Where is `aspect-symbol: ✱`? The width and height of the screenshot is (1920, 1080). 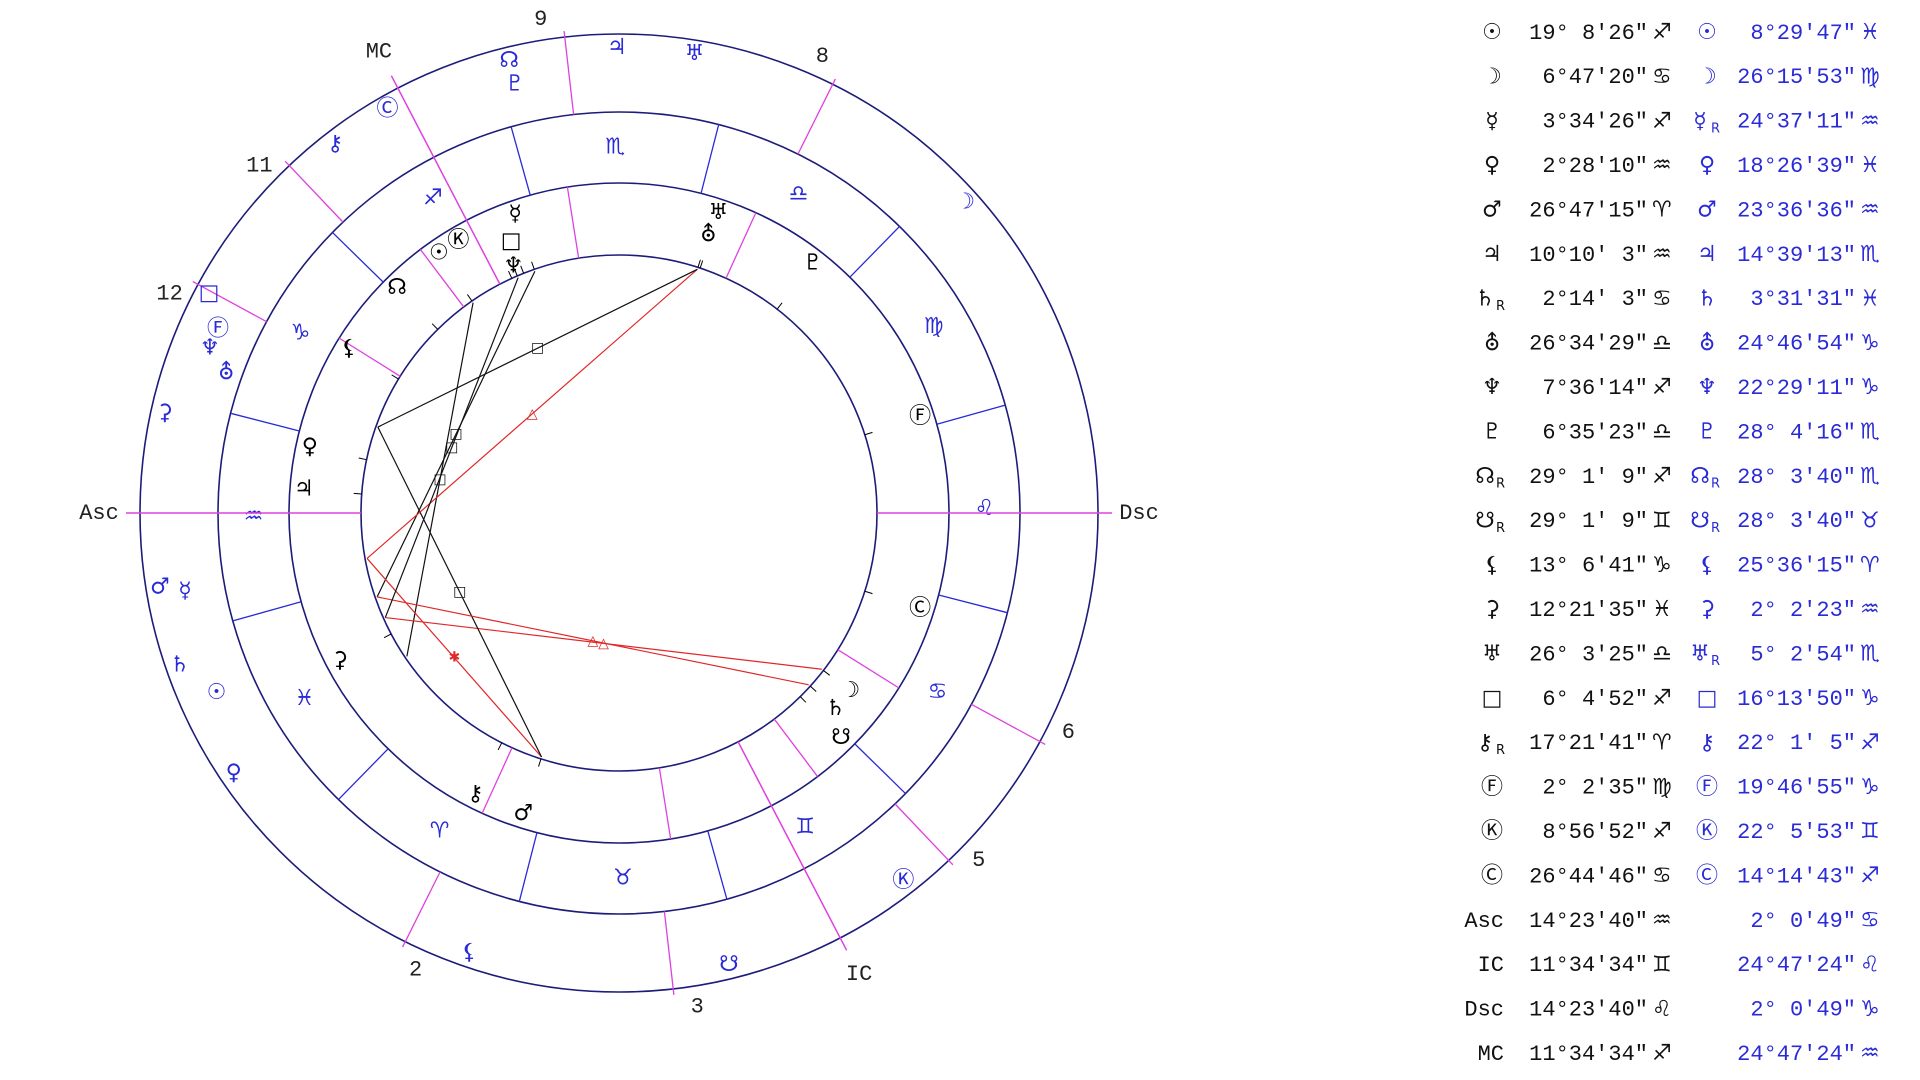
aspect-symbol: ✱ is located at coordinates (454, 658).